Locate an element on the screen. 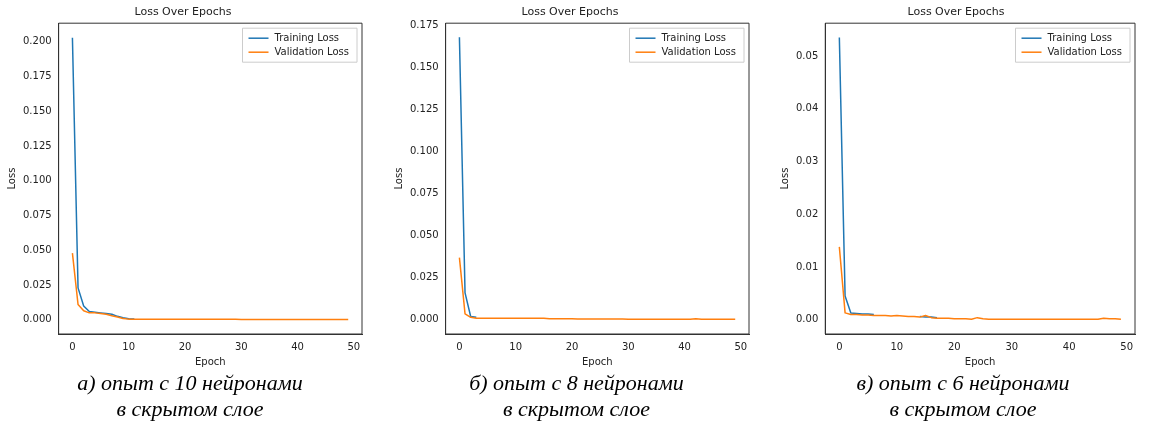 Image resolution: width=1153 pixels, height=436 pixels. text: в) опыт с 6 нейронами в скрытом слое is located at coordinates (963, 396).